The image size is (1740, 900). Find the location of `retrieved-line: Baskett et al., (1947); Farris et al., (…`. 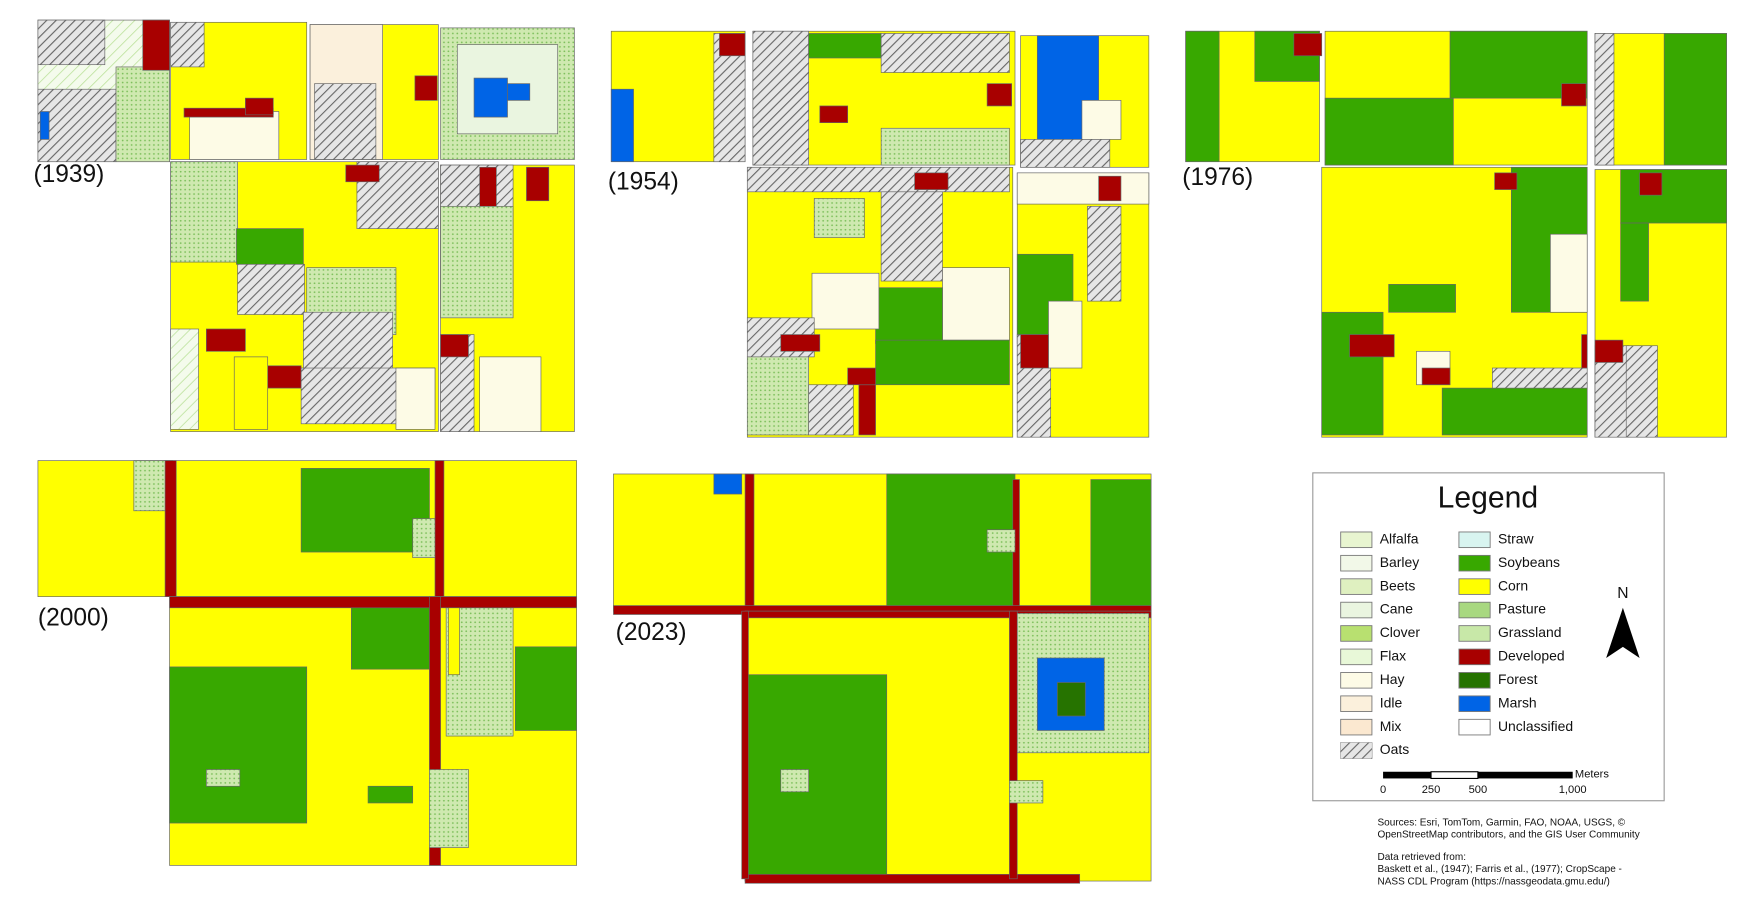

retrieved-line: Baskett et al., (1947); Farris et al., (… is located at coordinates (1500, 869).